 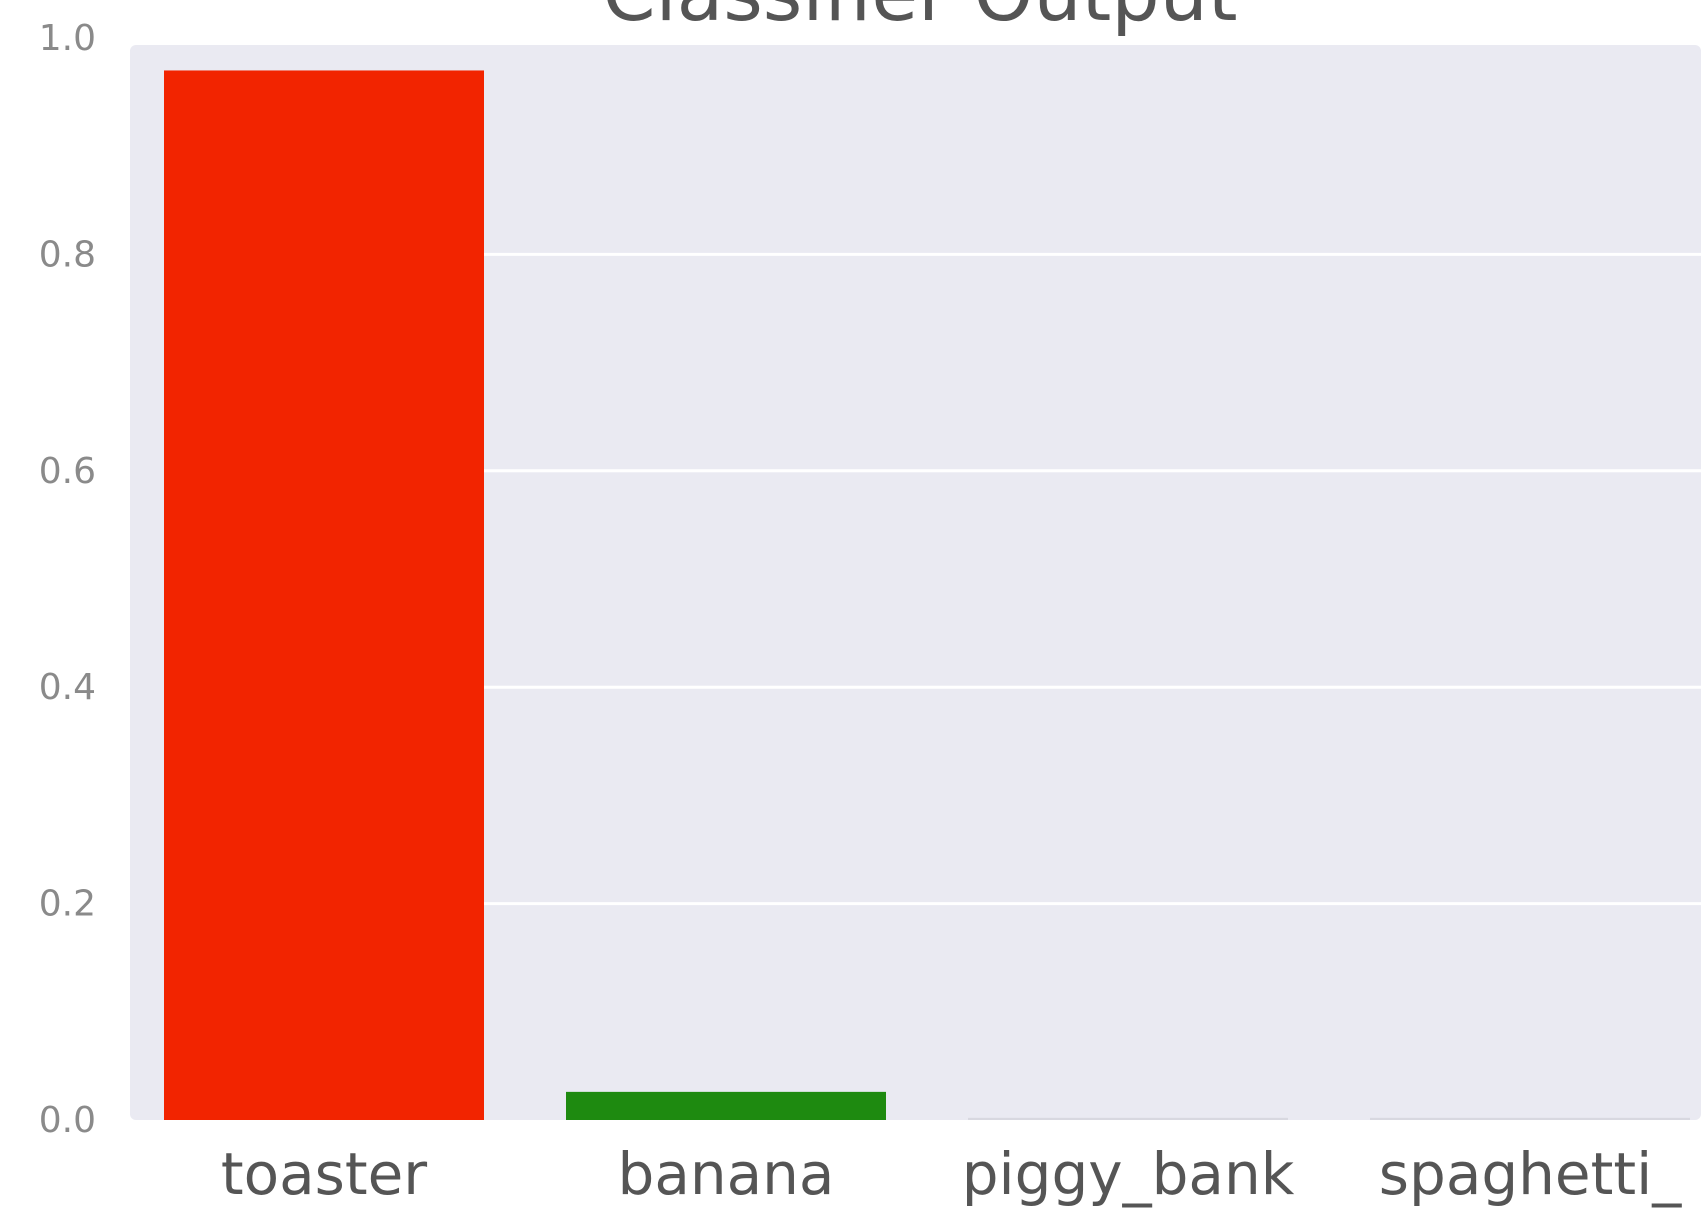 What do you see at coordinates (324, 1174) in the screenshot?
I see `x-tick-label: toaster` at bounding box center [324, 1174].